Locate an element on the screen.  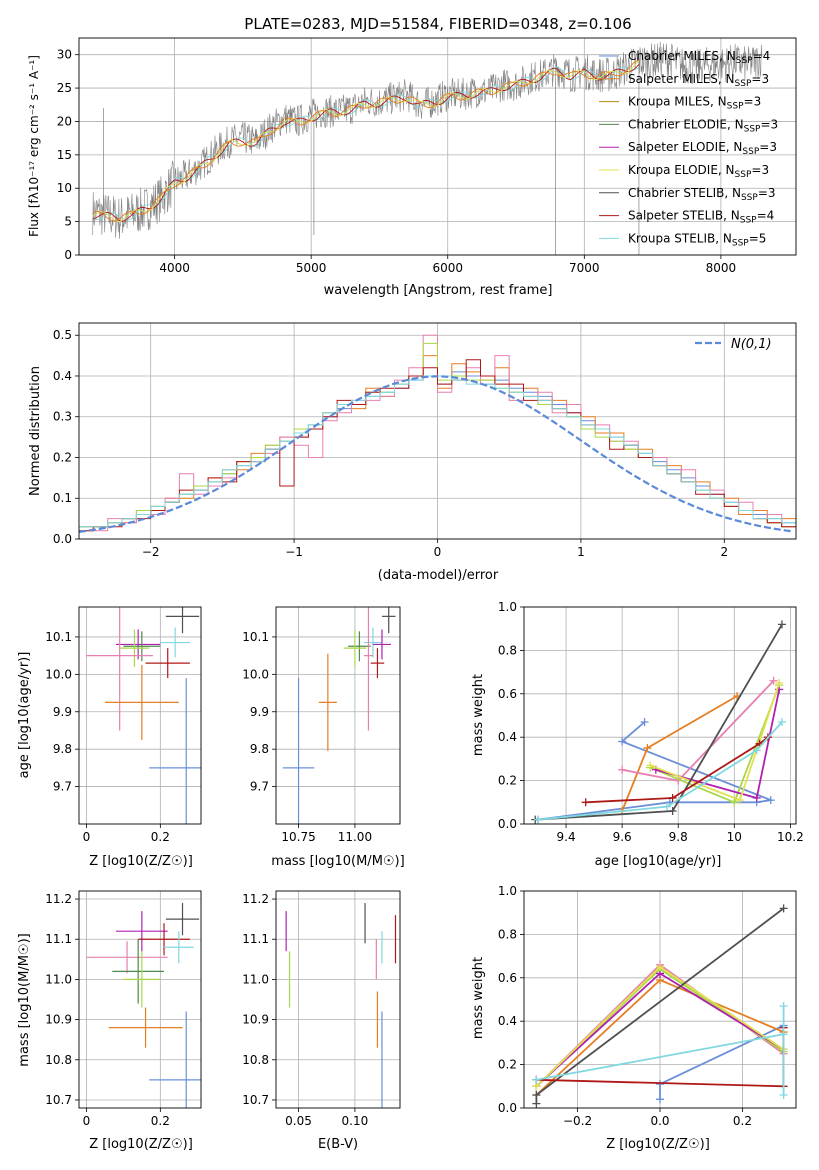
mass_vs_Z-ytick-label: 11.1 is located at coordinates (58, 939).